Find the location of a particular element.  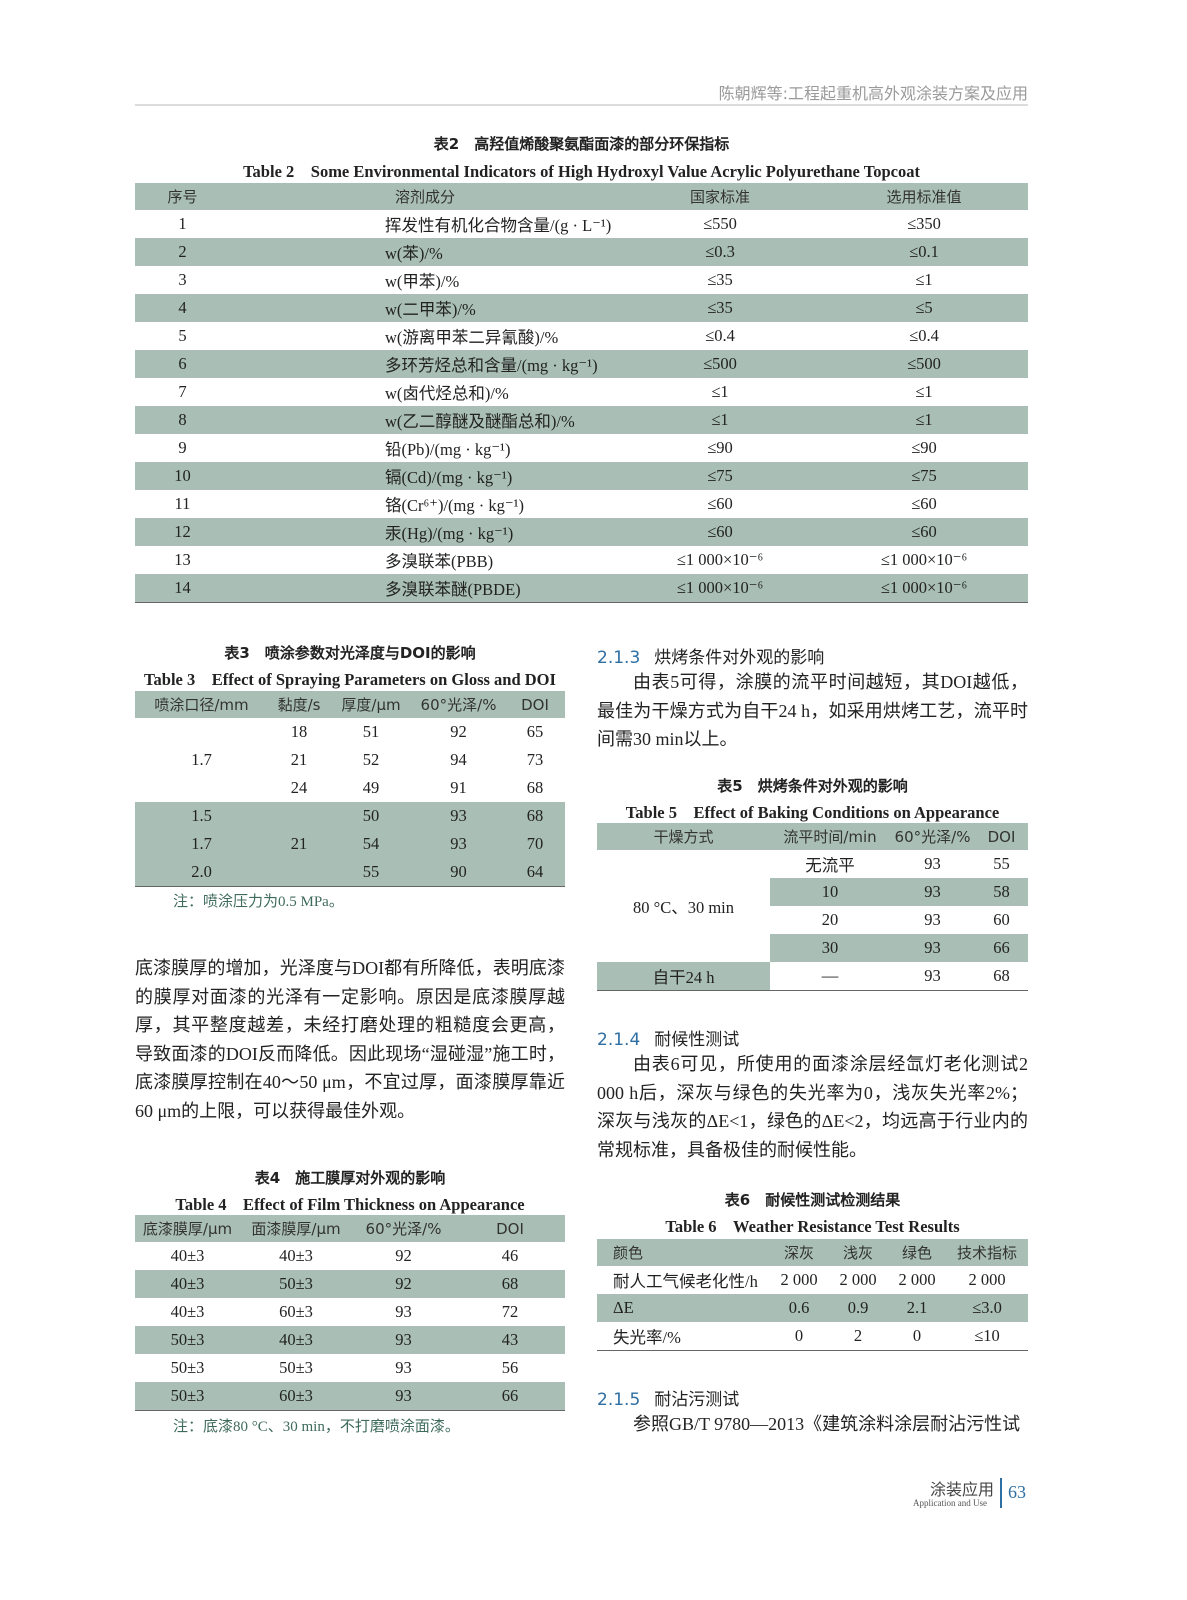

table-row: 5 w(游离甲苯二异氰酸)/% ≤0.4 ≤0.4 is located at coordinates (581, 336).